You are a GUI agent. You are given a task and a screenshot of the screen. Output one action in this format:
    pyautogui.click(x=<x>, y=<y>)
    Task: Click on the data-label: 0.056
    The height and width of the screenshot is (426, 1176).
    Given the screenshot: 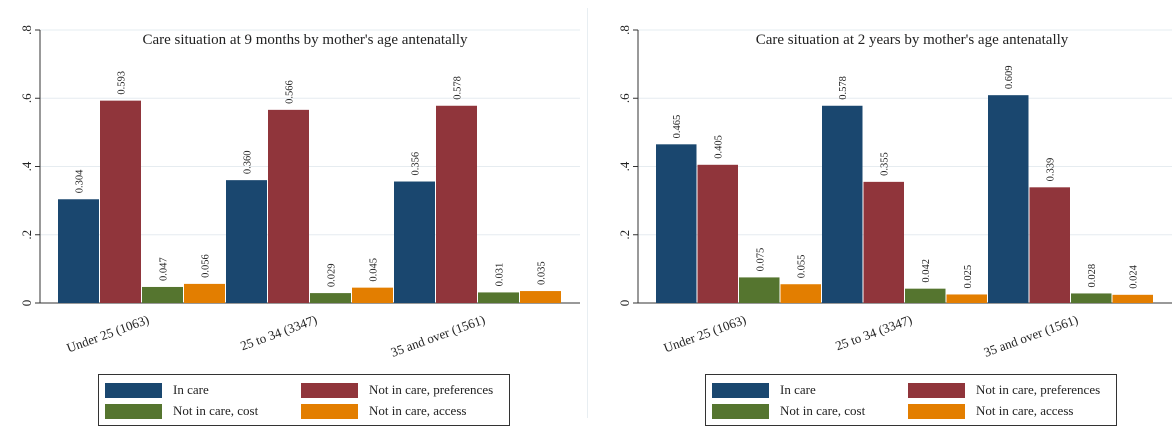 What is the action you would take?
    pyautogui.click(x=206, y=266)
    